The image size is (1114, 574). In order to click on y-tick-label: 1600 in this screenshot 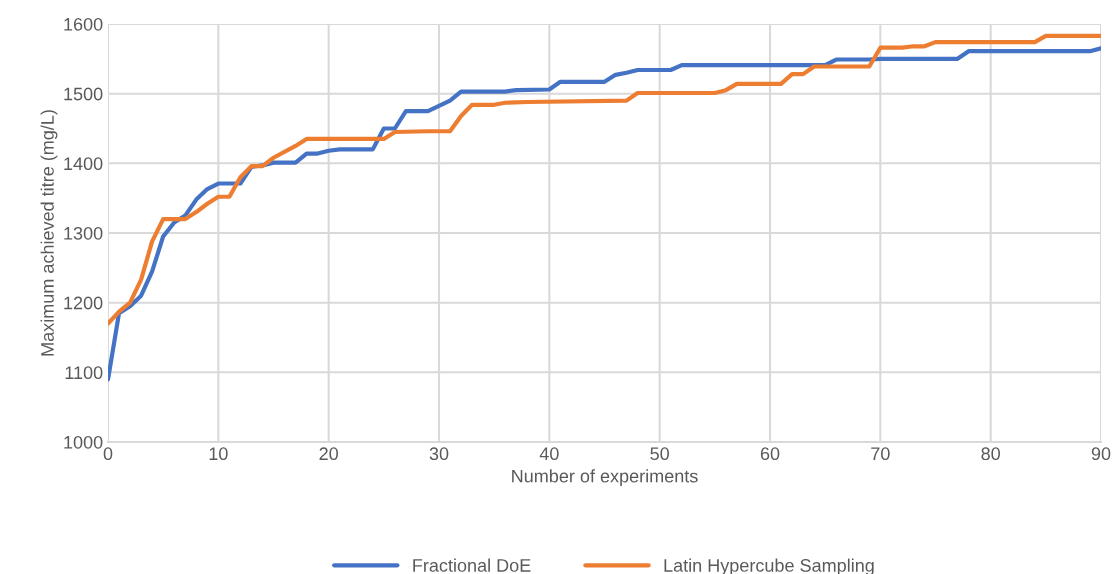, I will do `click(83, 24)`.